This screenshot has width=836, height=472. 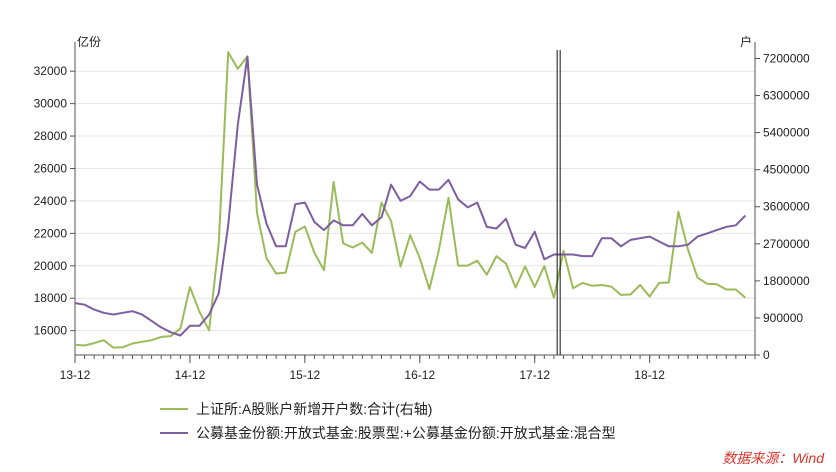 I want to click on right-tick-label: 7200000, so click(x=786, y=58).